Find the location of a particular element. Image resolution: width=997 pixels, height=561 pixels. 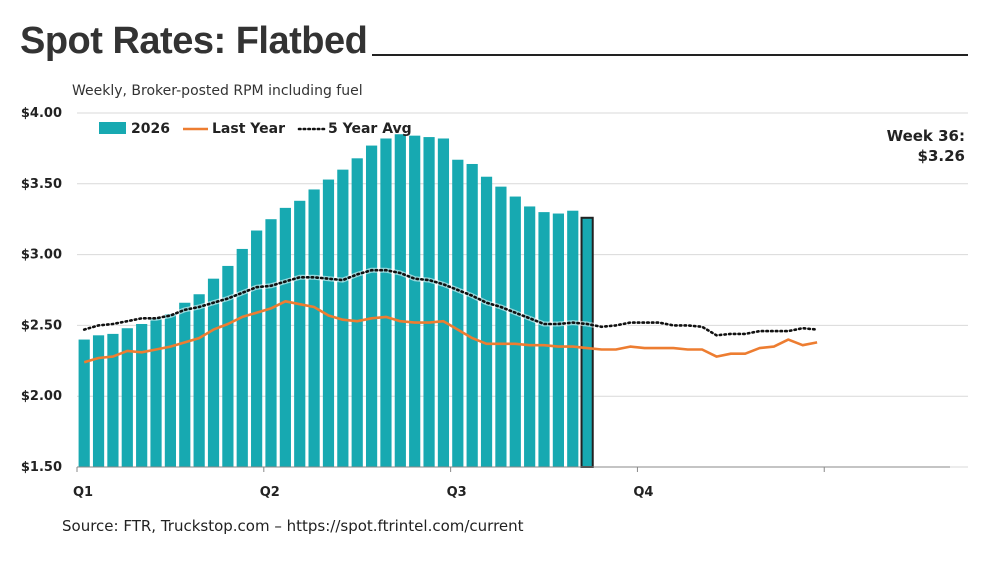

y-tick-label: $3.00 is located at coordinates (41, 255).